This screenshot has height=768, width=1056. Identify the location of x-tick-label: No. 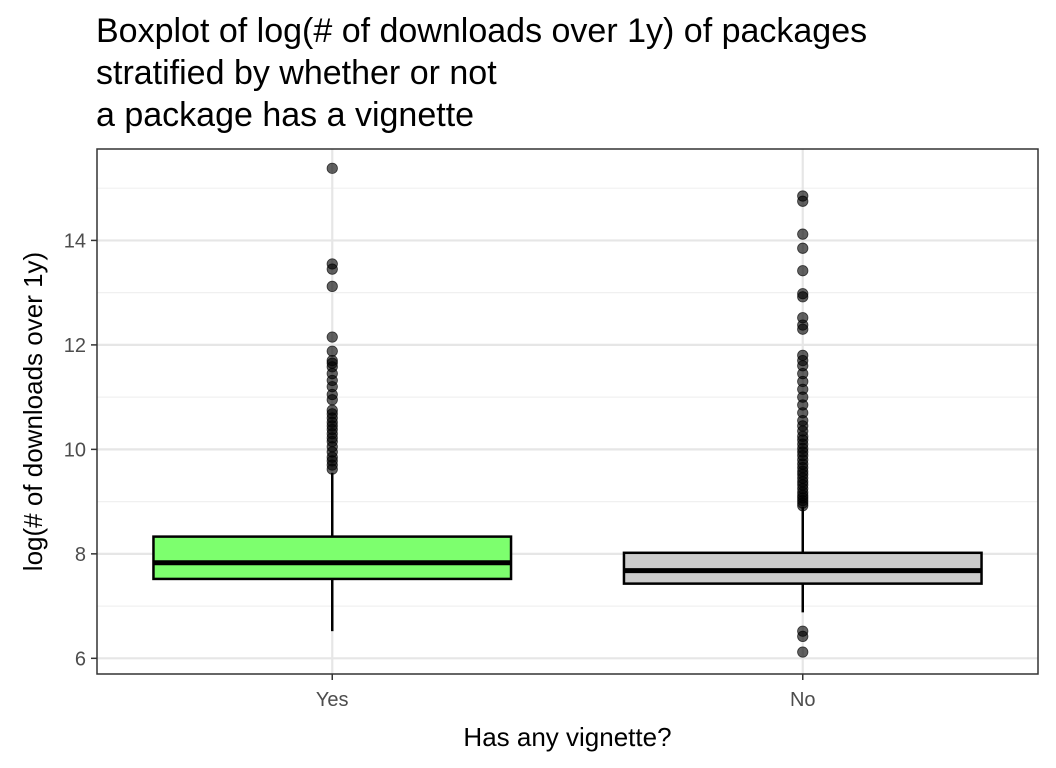
(803, 700).